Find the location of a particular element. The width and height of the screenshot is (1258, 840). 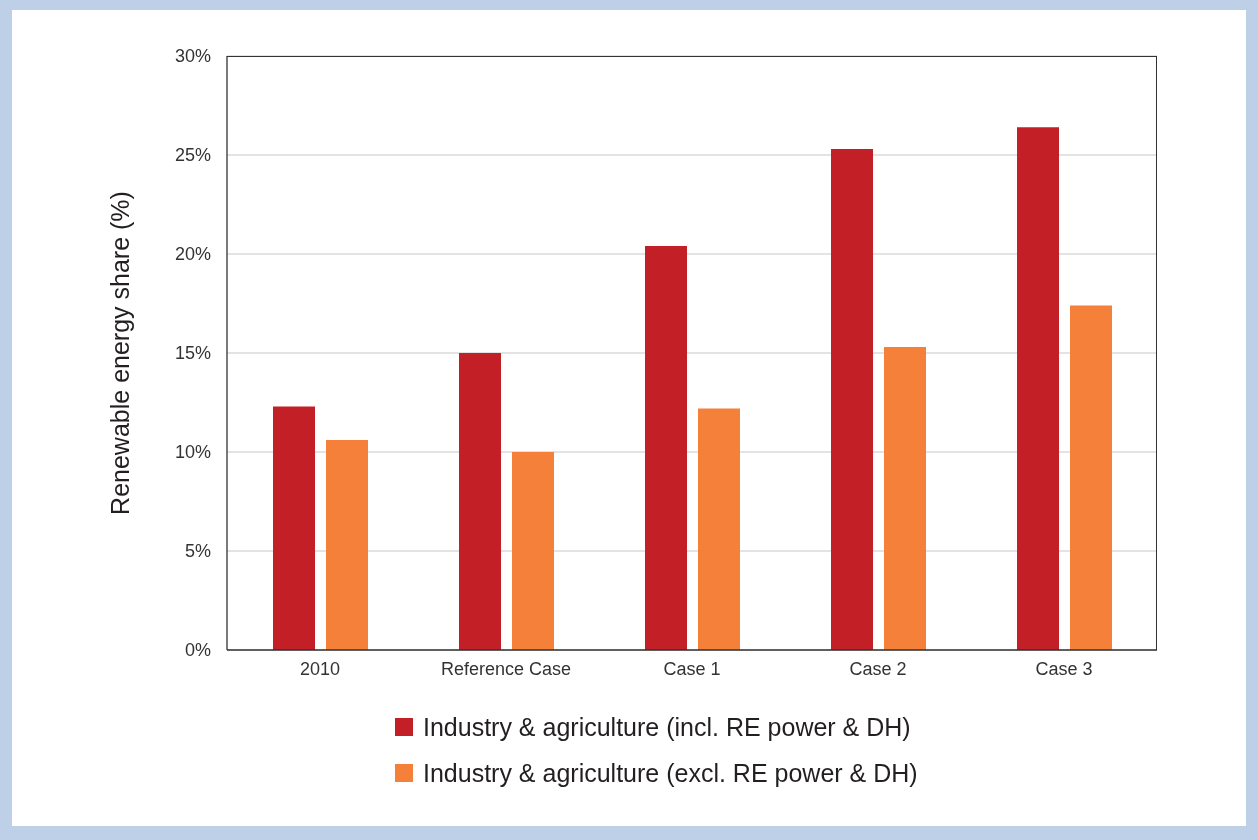

y-tick-label: 15% is located at coordinates (192, 353).